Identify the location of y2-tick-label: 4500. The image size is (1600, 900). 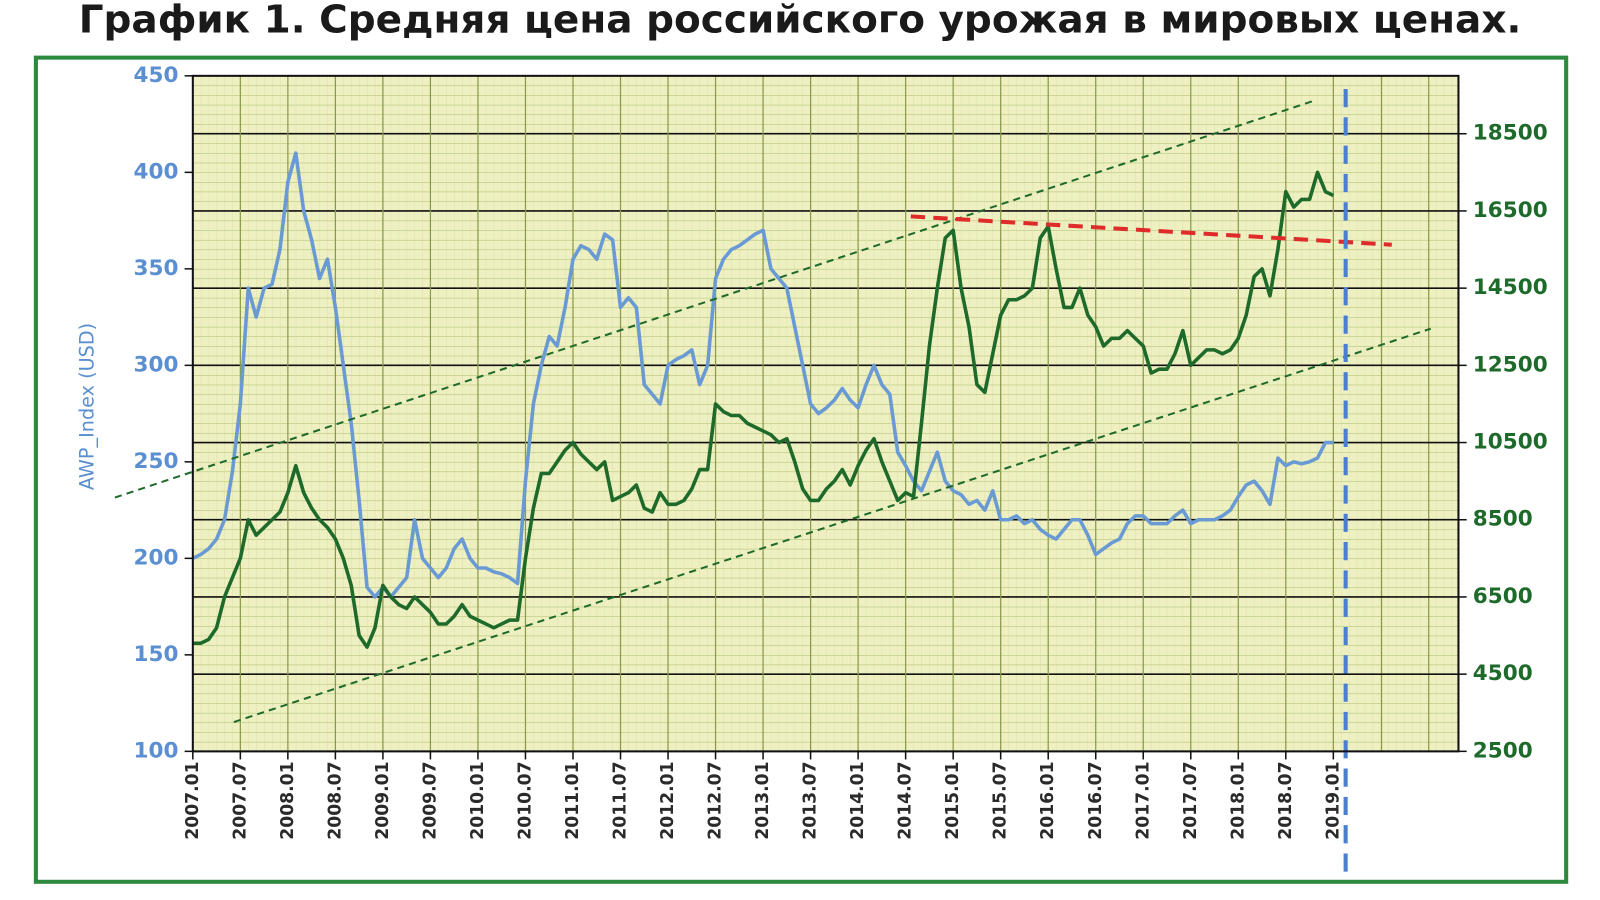
(1503, 673).